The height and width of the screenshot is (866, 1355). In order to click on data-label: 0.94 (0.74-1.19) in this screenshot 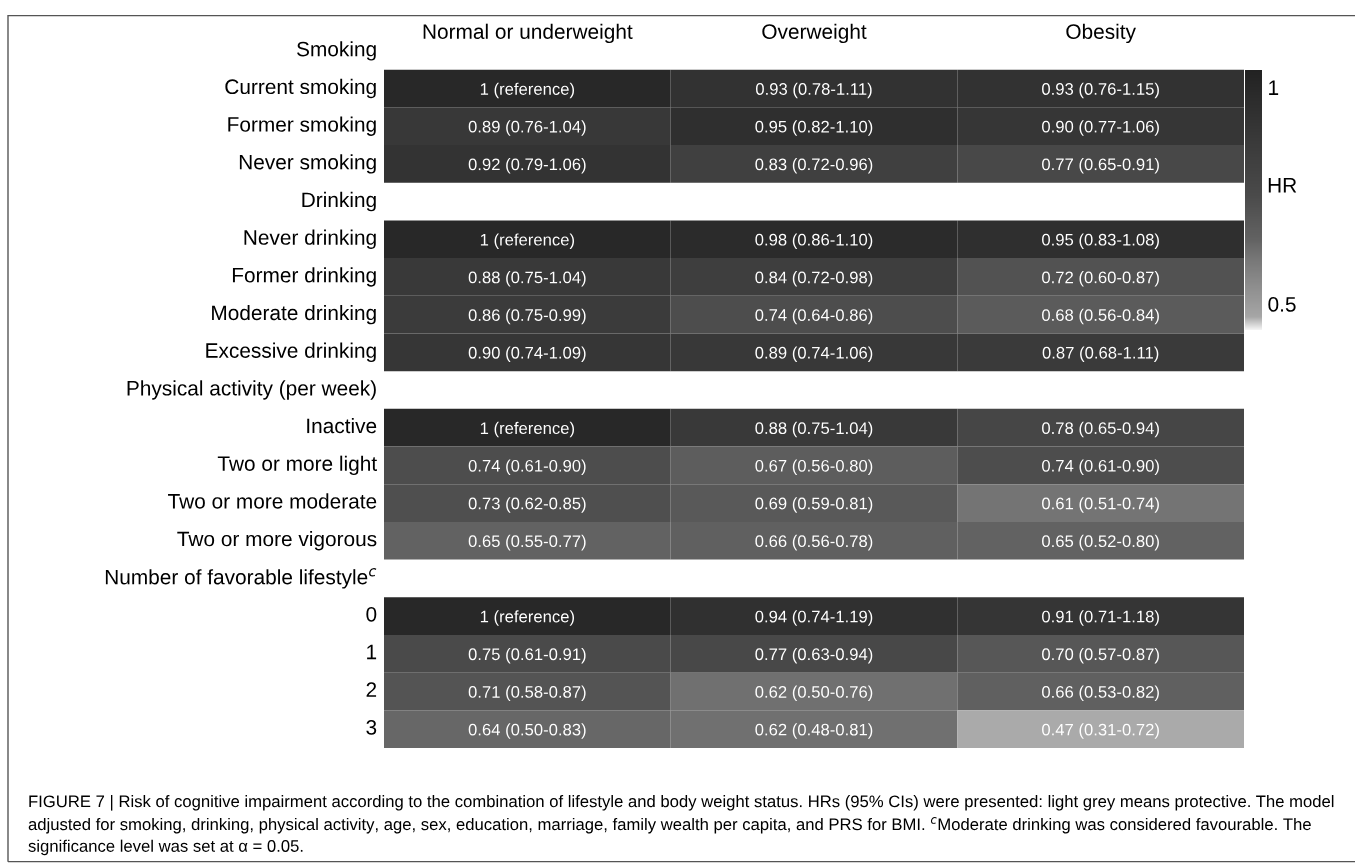, I will do `click(814, 618)`.